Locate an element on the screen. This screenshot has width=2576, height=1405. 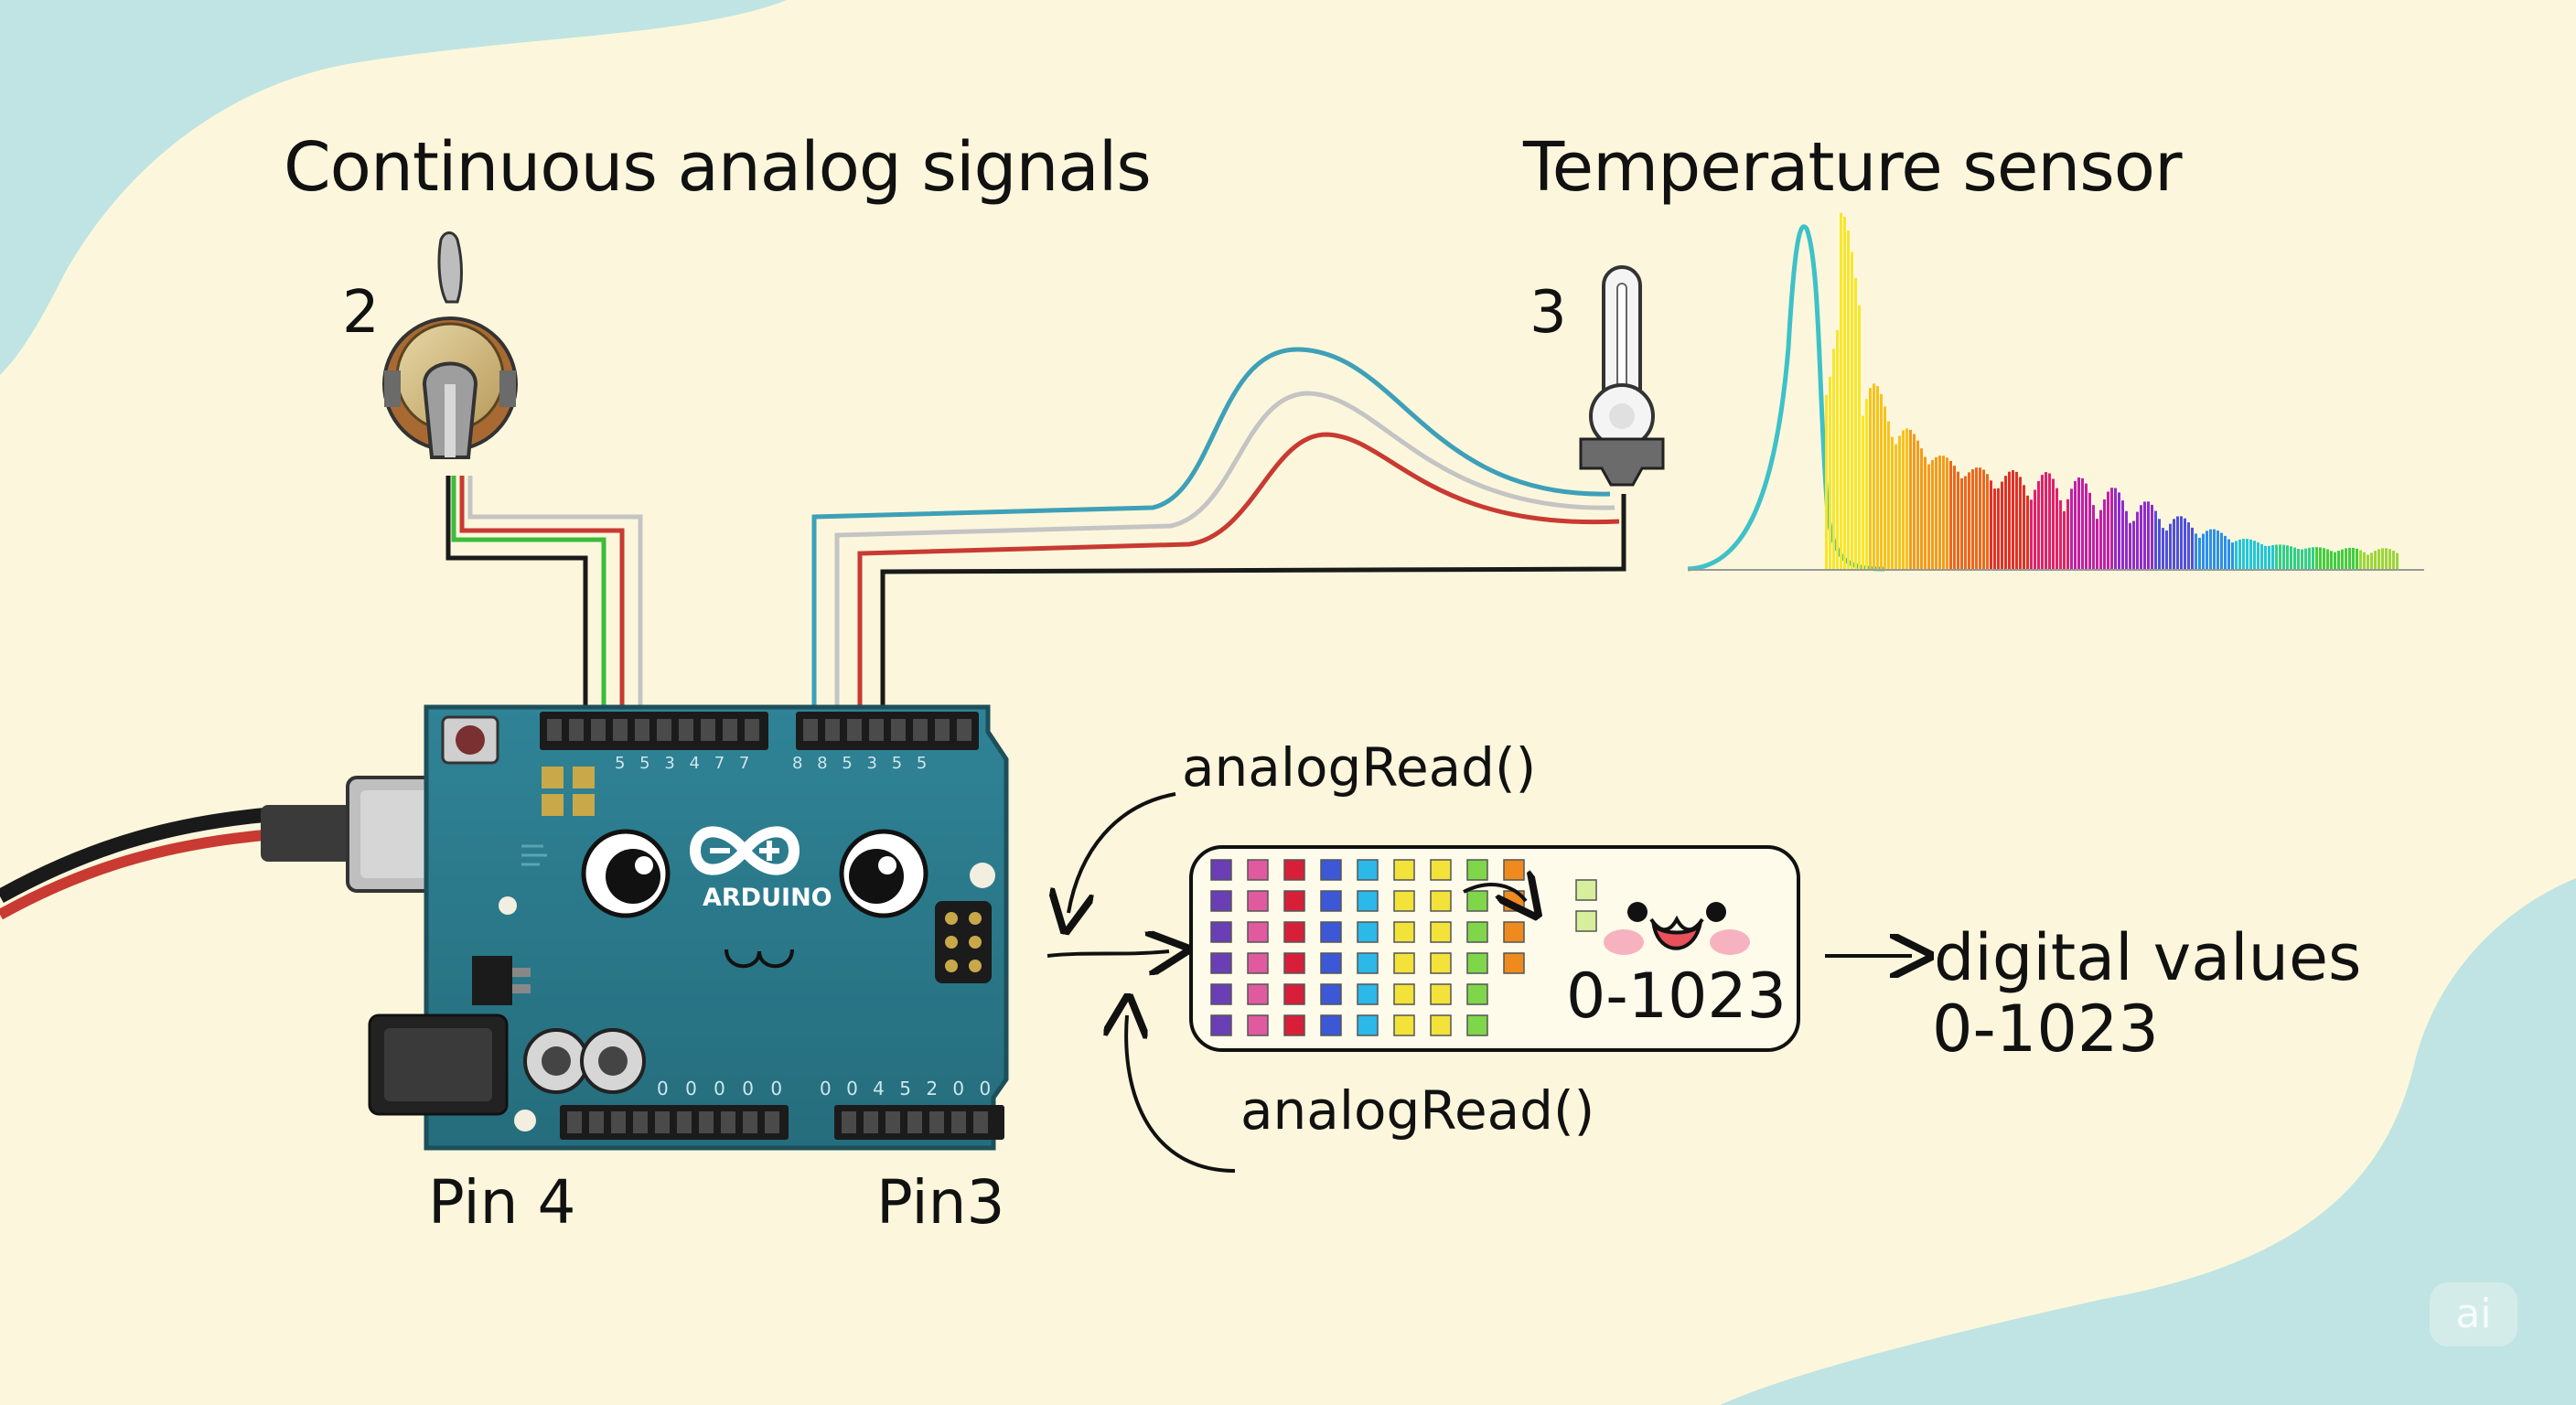
ai-badge: ai is located at coordinates (2474, 1314).